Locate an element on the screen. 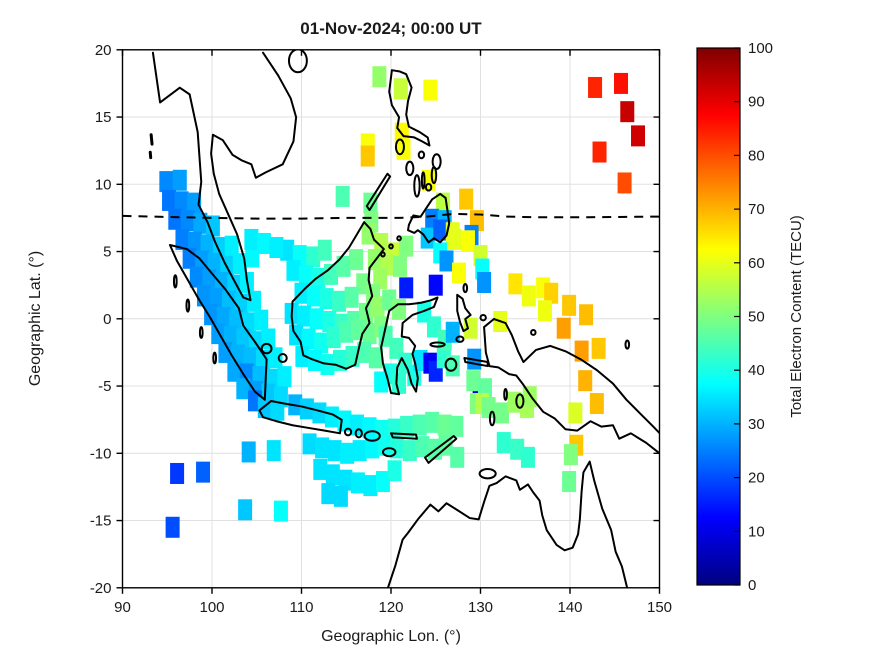 Image resolution: width=875 pixels, height=661 pixels. colorbar-tick-label: 60 is located at coordinates (756, 263).